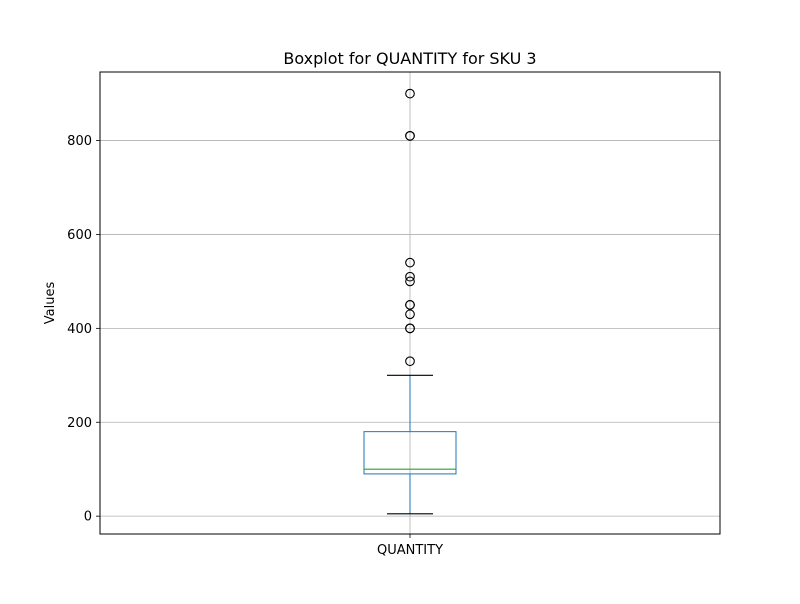  I want to click on y-tick-label: 400, so click(79, 329).